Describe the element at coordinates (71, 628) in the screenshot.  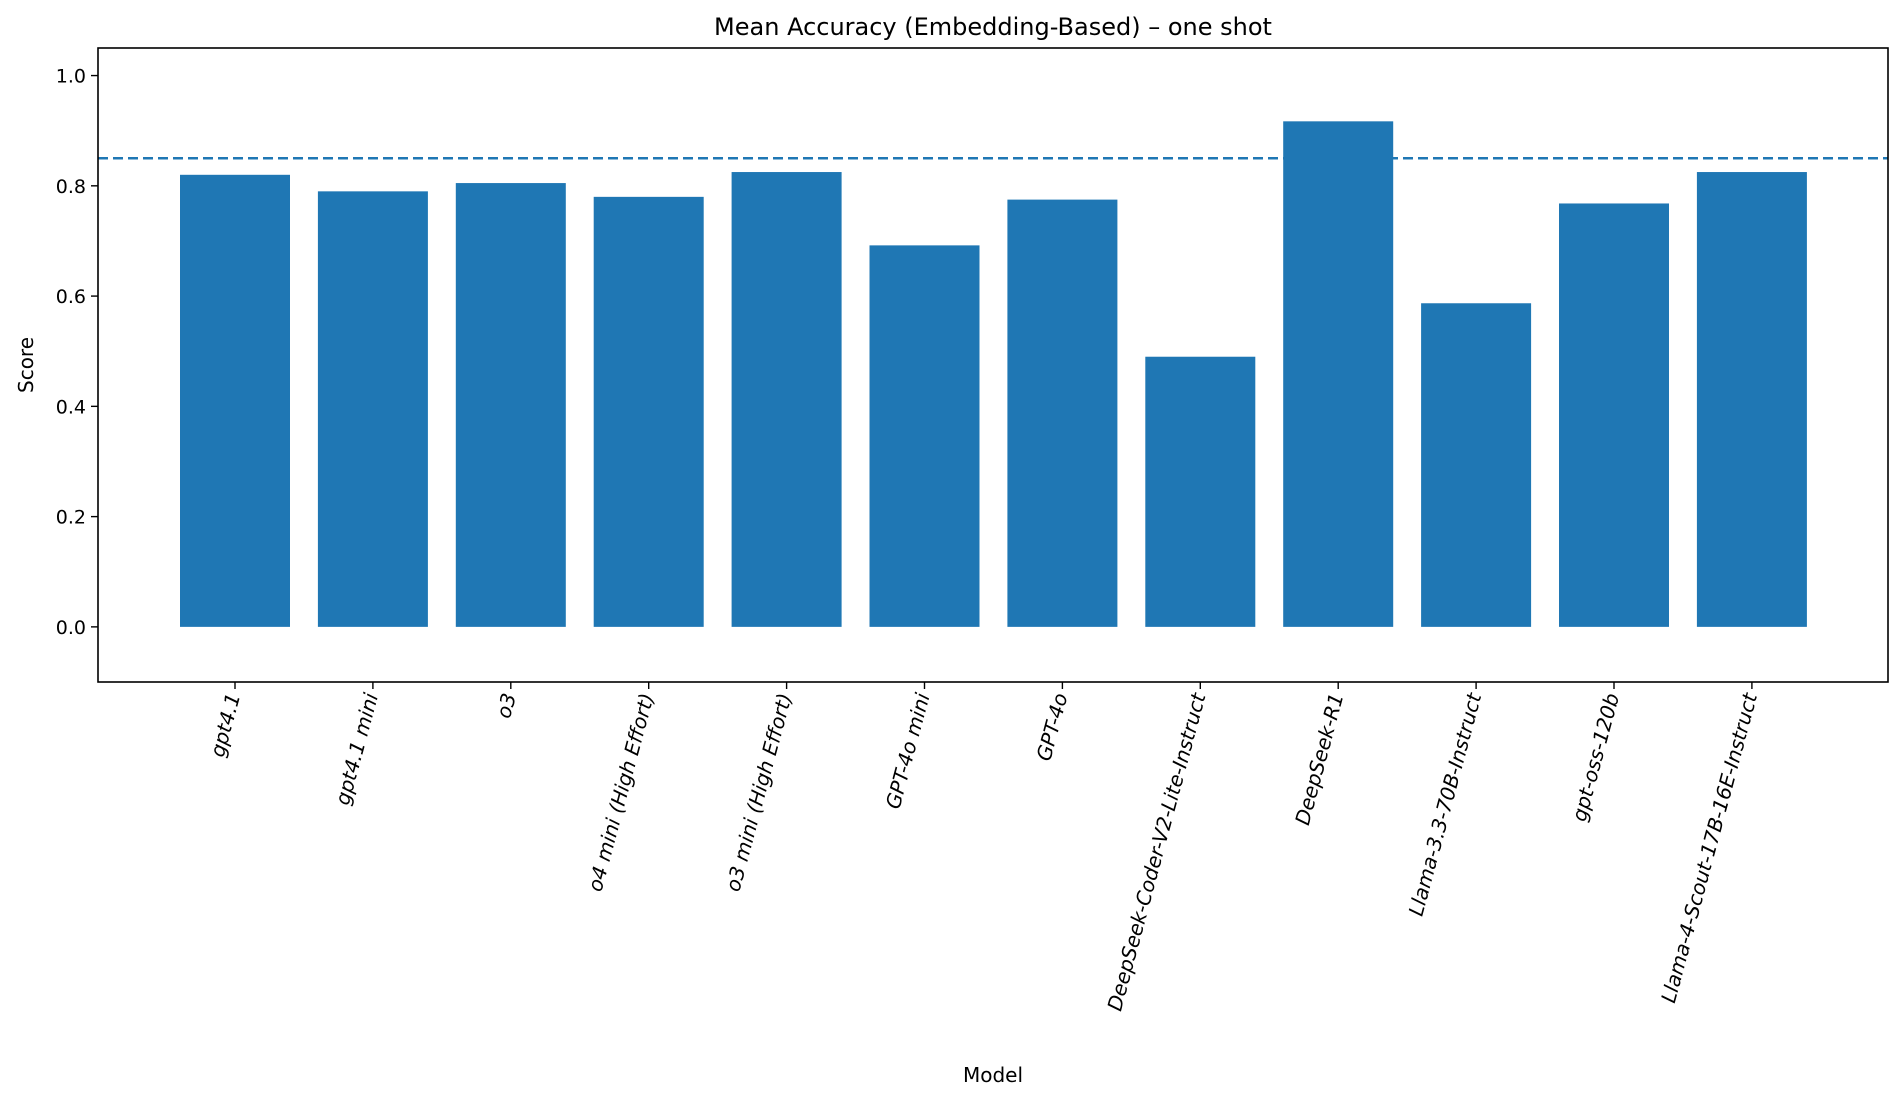
I see `y-tick-label: 0.0` at that location.